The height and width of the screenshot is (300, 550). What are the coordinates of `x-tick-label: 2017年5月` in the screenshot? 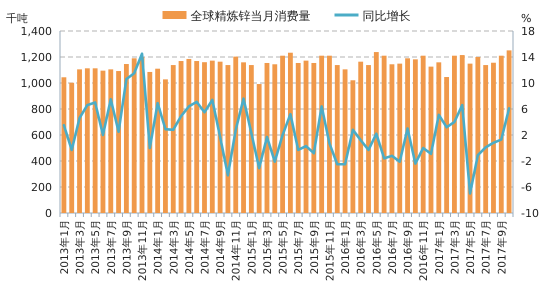 It's located at (471, 246).